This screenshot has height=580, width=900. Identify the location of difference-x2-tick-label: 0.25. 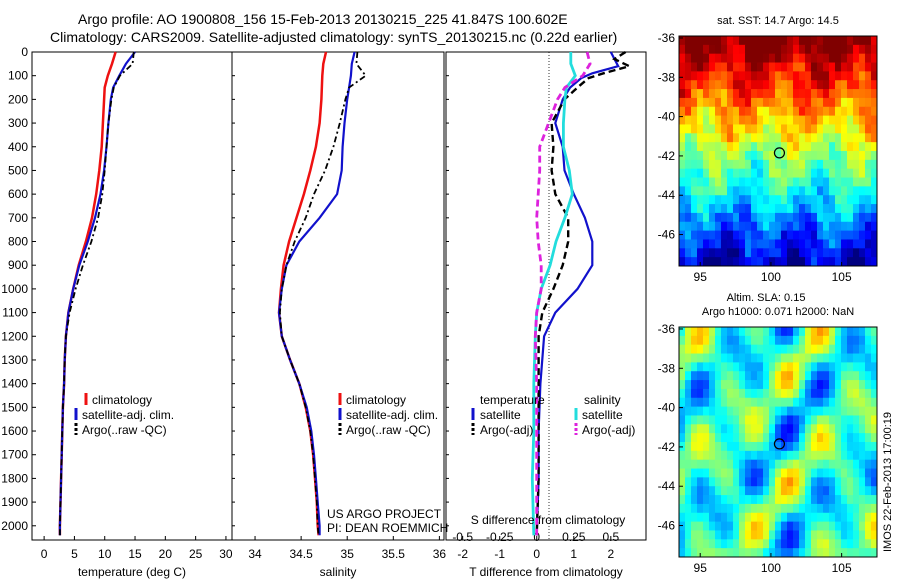
(574, 537).